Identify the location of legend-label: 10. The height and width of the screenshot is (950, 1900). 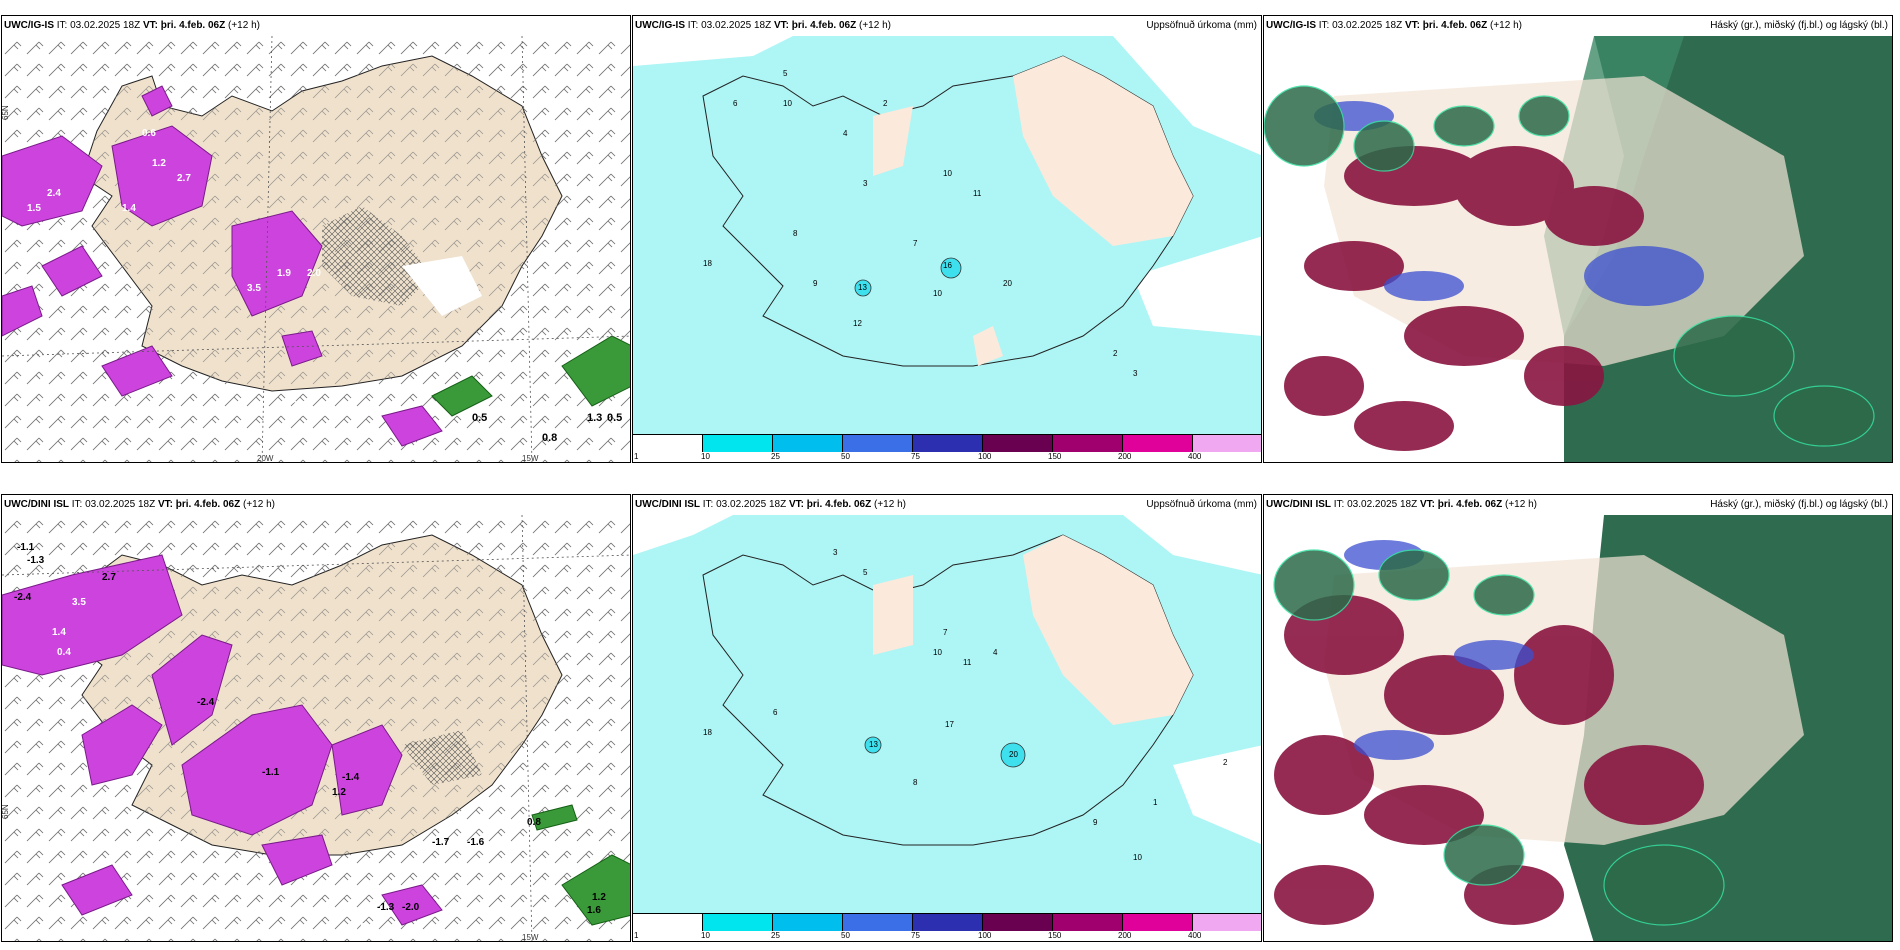
(705, 935).